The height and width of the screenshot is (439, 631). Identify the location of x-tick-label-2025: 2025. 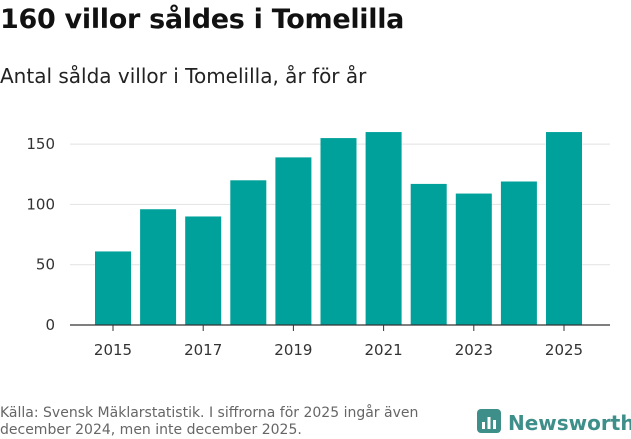
(564, 350).